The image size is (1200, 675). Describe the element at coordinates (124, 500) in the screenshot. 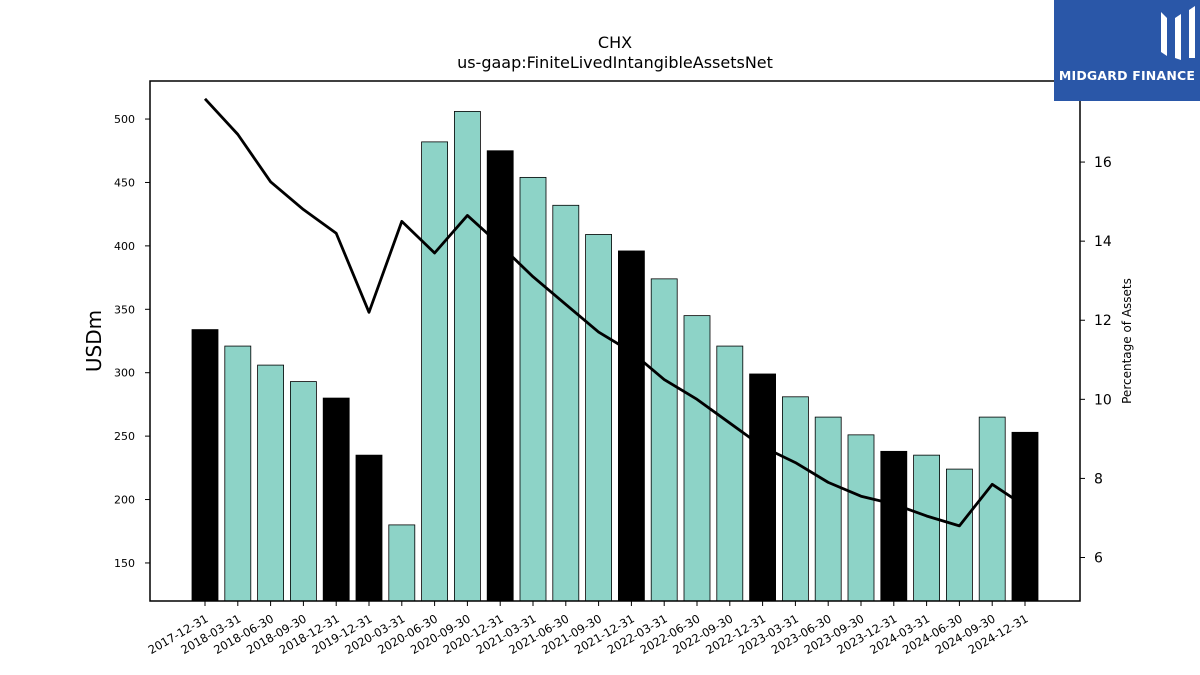

I see `y-tick-label: 200` at that location.